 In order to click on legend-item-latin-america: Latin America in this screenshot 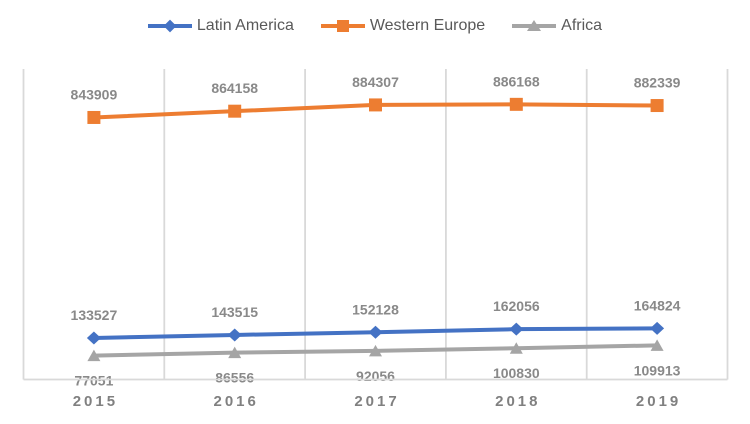, I will do `click(220, 26)`.